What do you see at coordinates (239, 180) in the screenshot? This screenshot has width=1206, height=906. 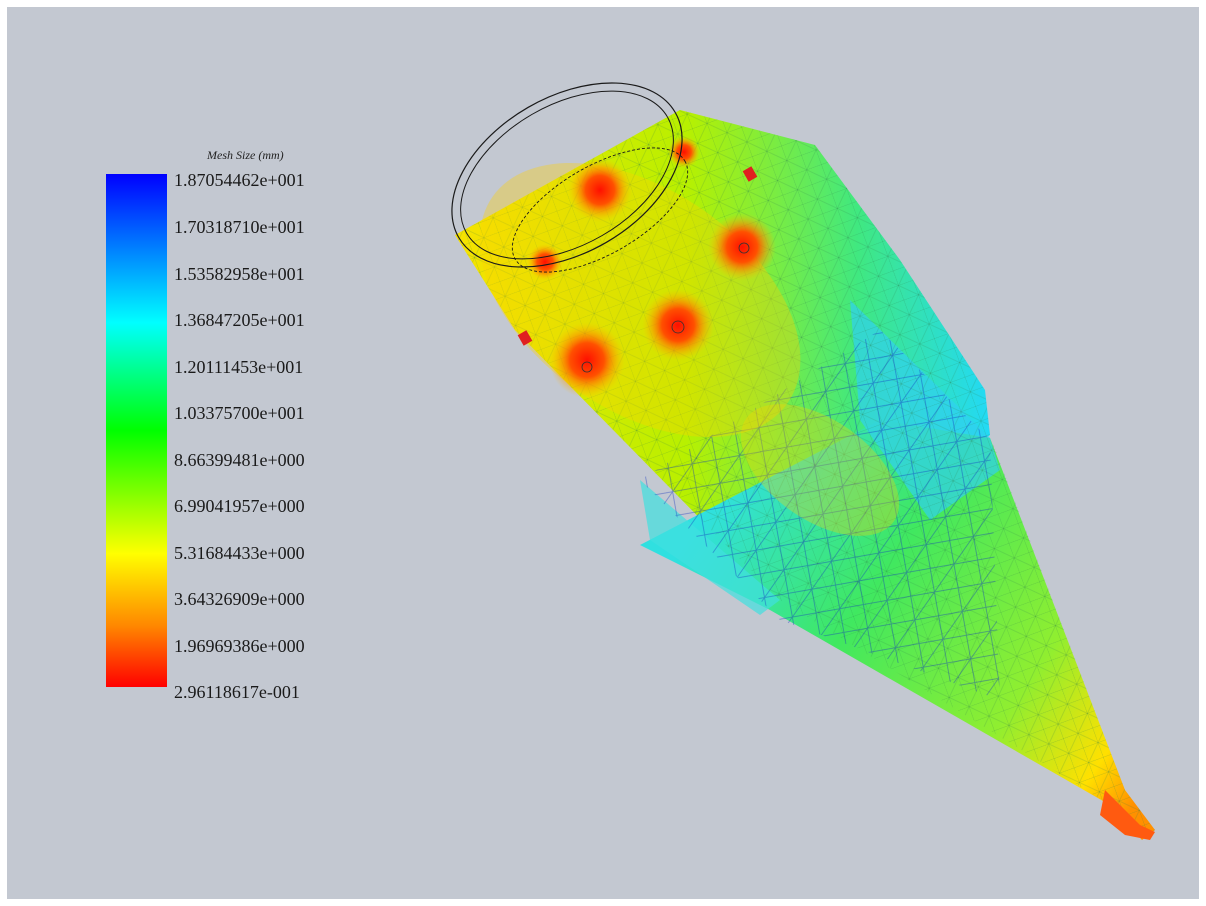 I see `legend-tick-label: 1.87054462e+001` at bounding box center [239, 180].